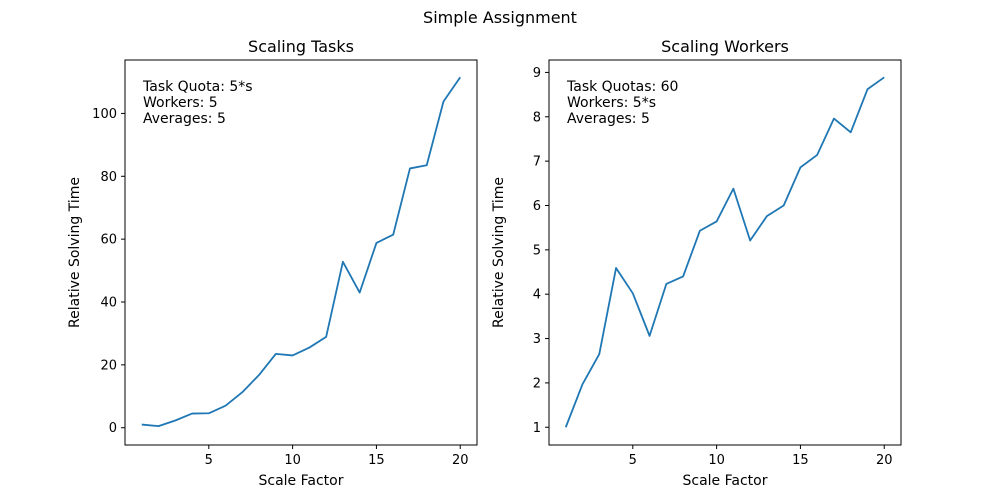 Image resolution: width=1000 pixels, height=500 pixels. What do you see at coordinates (108, 240) in the screenshot?
I see `y-tick-label: 60` at bounding box center [108, 240].